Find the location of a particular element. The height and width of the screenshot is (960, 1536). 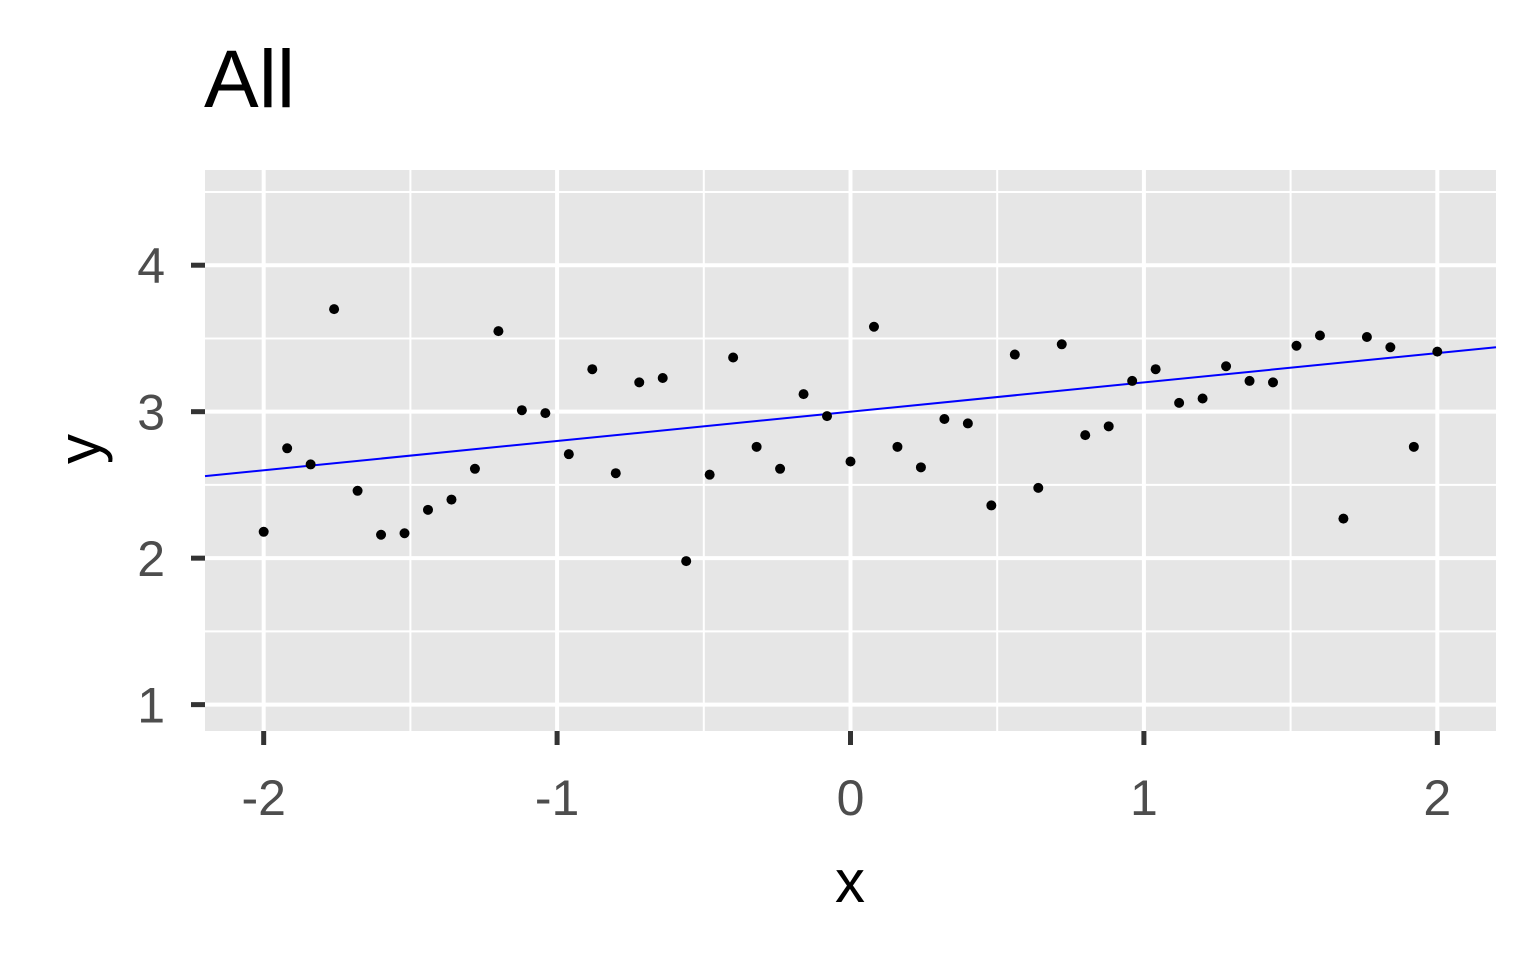

x-tick-label: -2 is located at coordinates (263, 798).